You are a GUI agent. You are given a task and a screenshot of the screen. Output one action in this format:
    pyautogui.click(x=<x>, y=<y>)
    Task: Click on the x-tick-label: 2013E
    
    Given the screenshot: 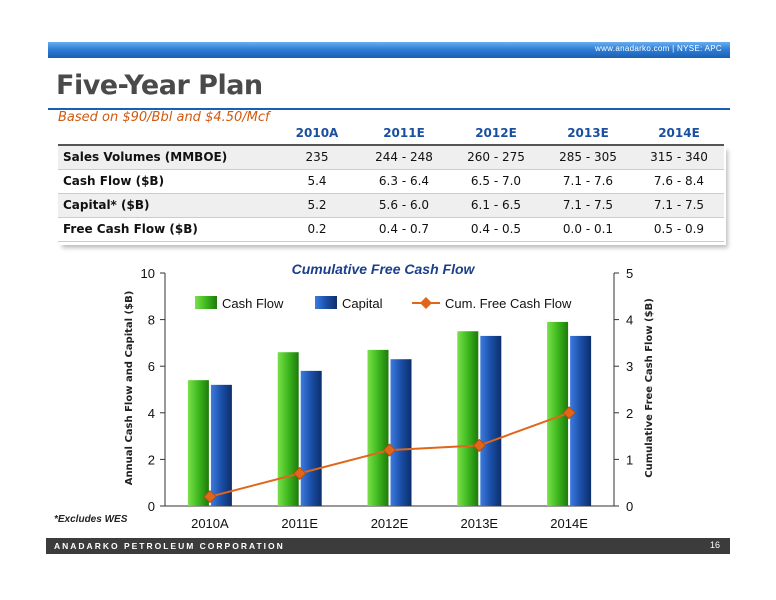 What is the action you would take?
    pyautogui.click(x=480, y=523)
    